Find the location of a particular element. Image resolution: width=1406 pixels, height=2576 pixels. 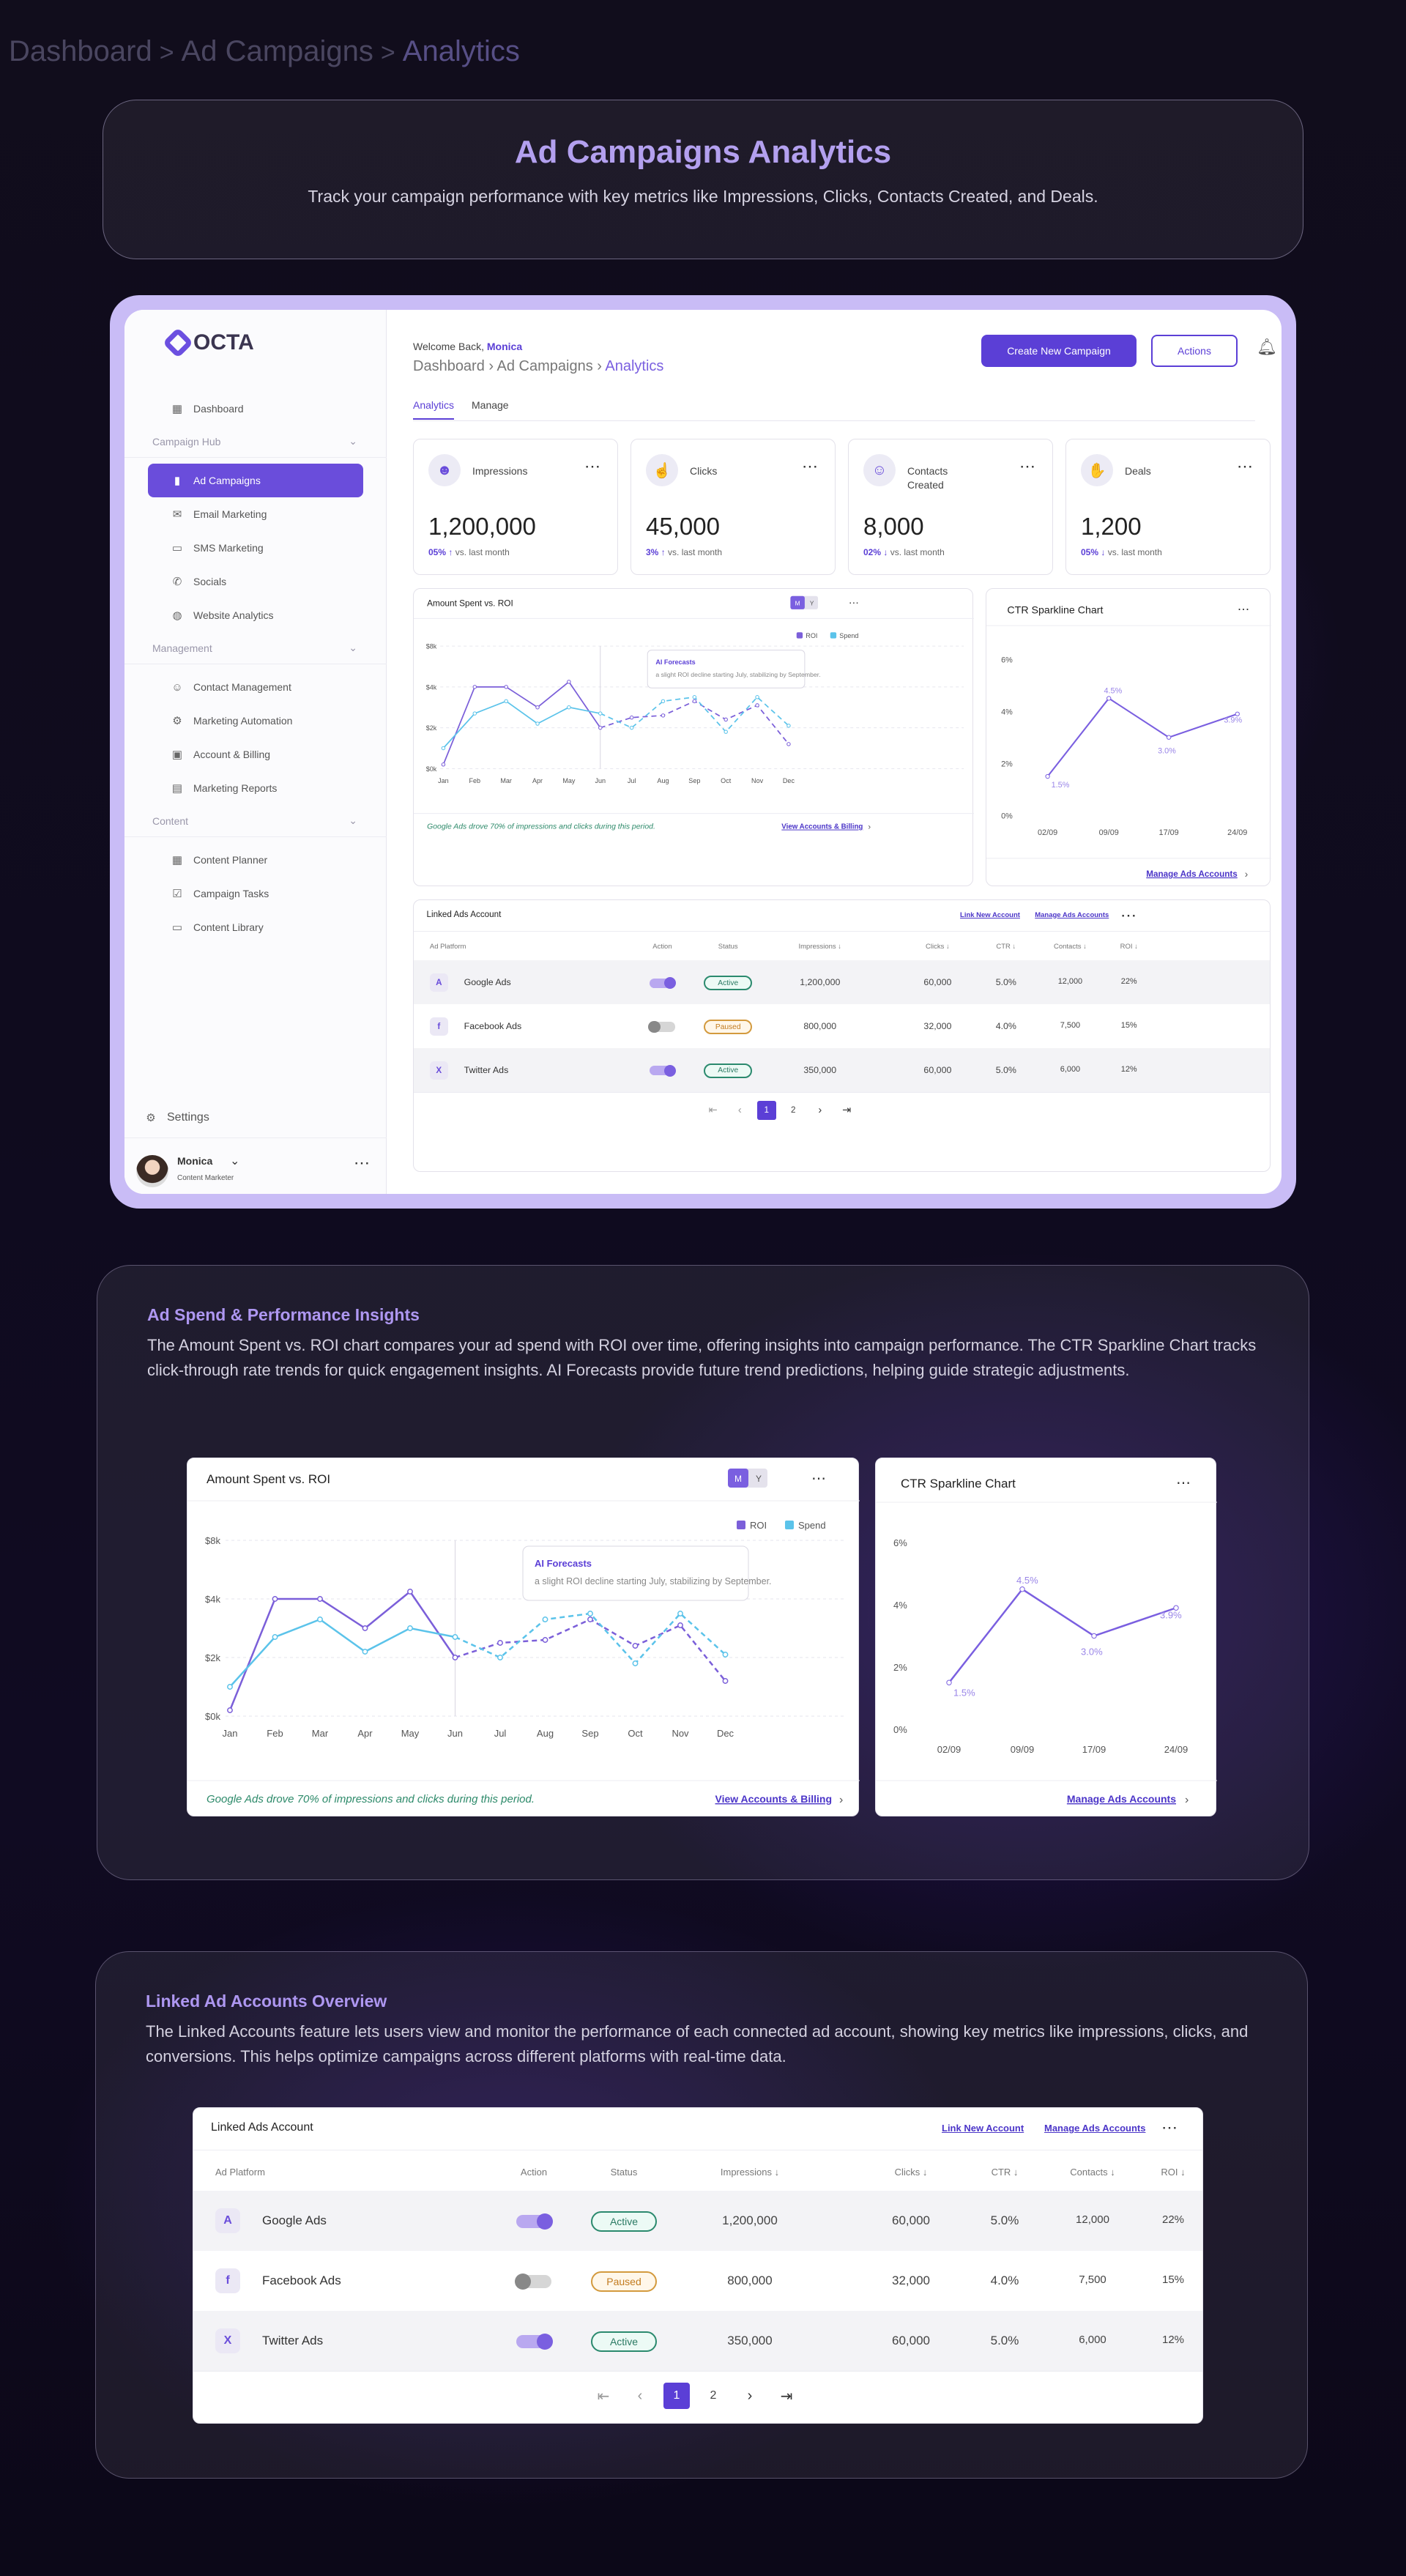

section-content: Content ⌄ is located at coordinates (255, 821).